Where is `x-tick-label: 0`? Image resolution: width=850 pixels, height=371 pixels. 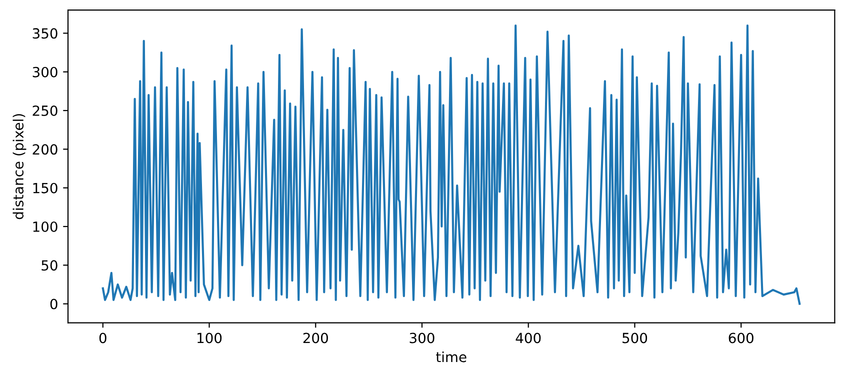 x-tick-label: 0 is located at coordinates (102, 338).